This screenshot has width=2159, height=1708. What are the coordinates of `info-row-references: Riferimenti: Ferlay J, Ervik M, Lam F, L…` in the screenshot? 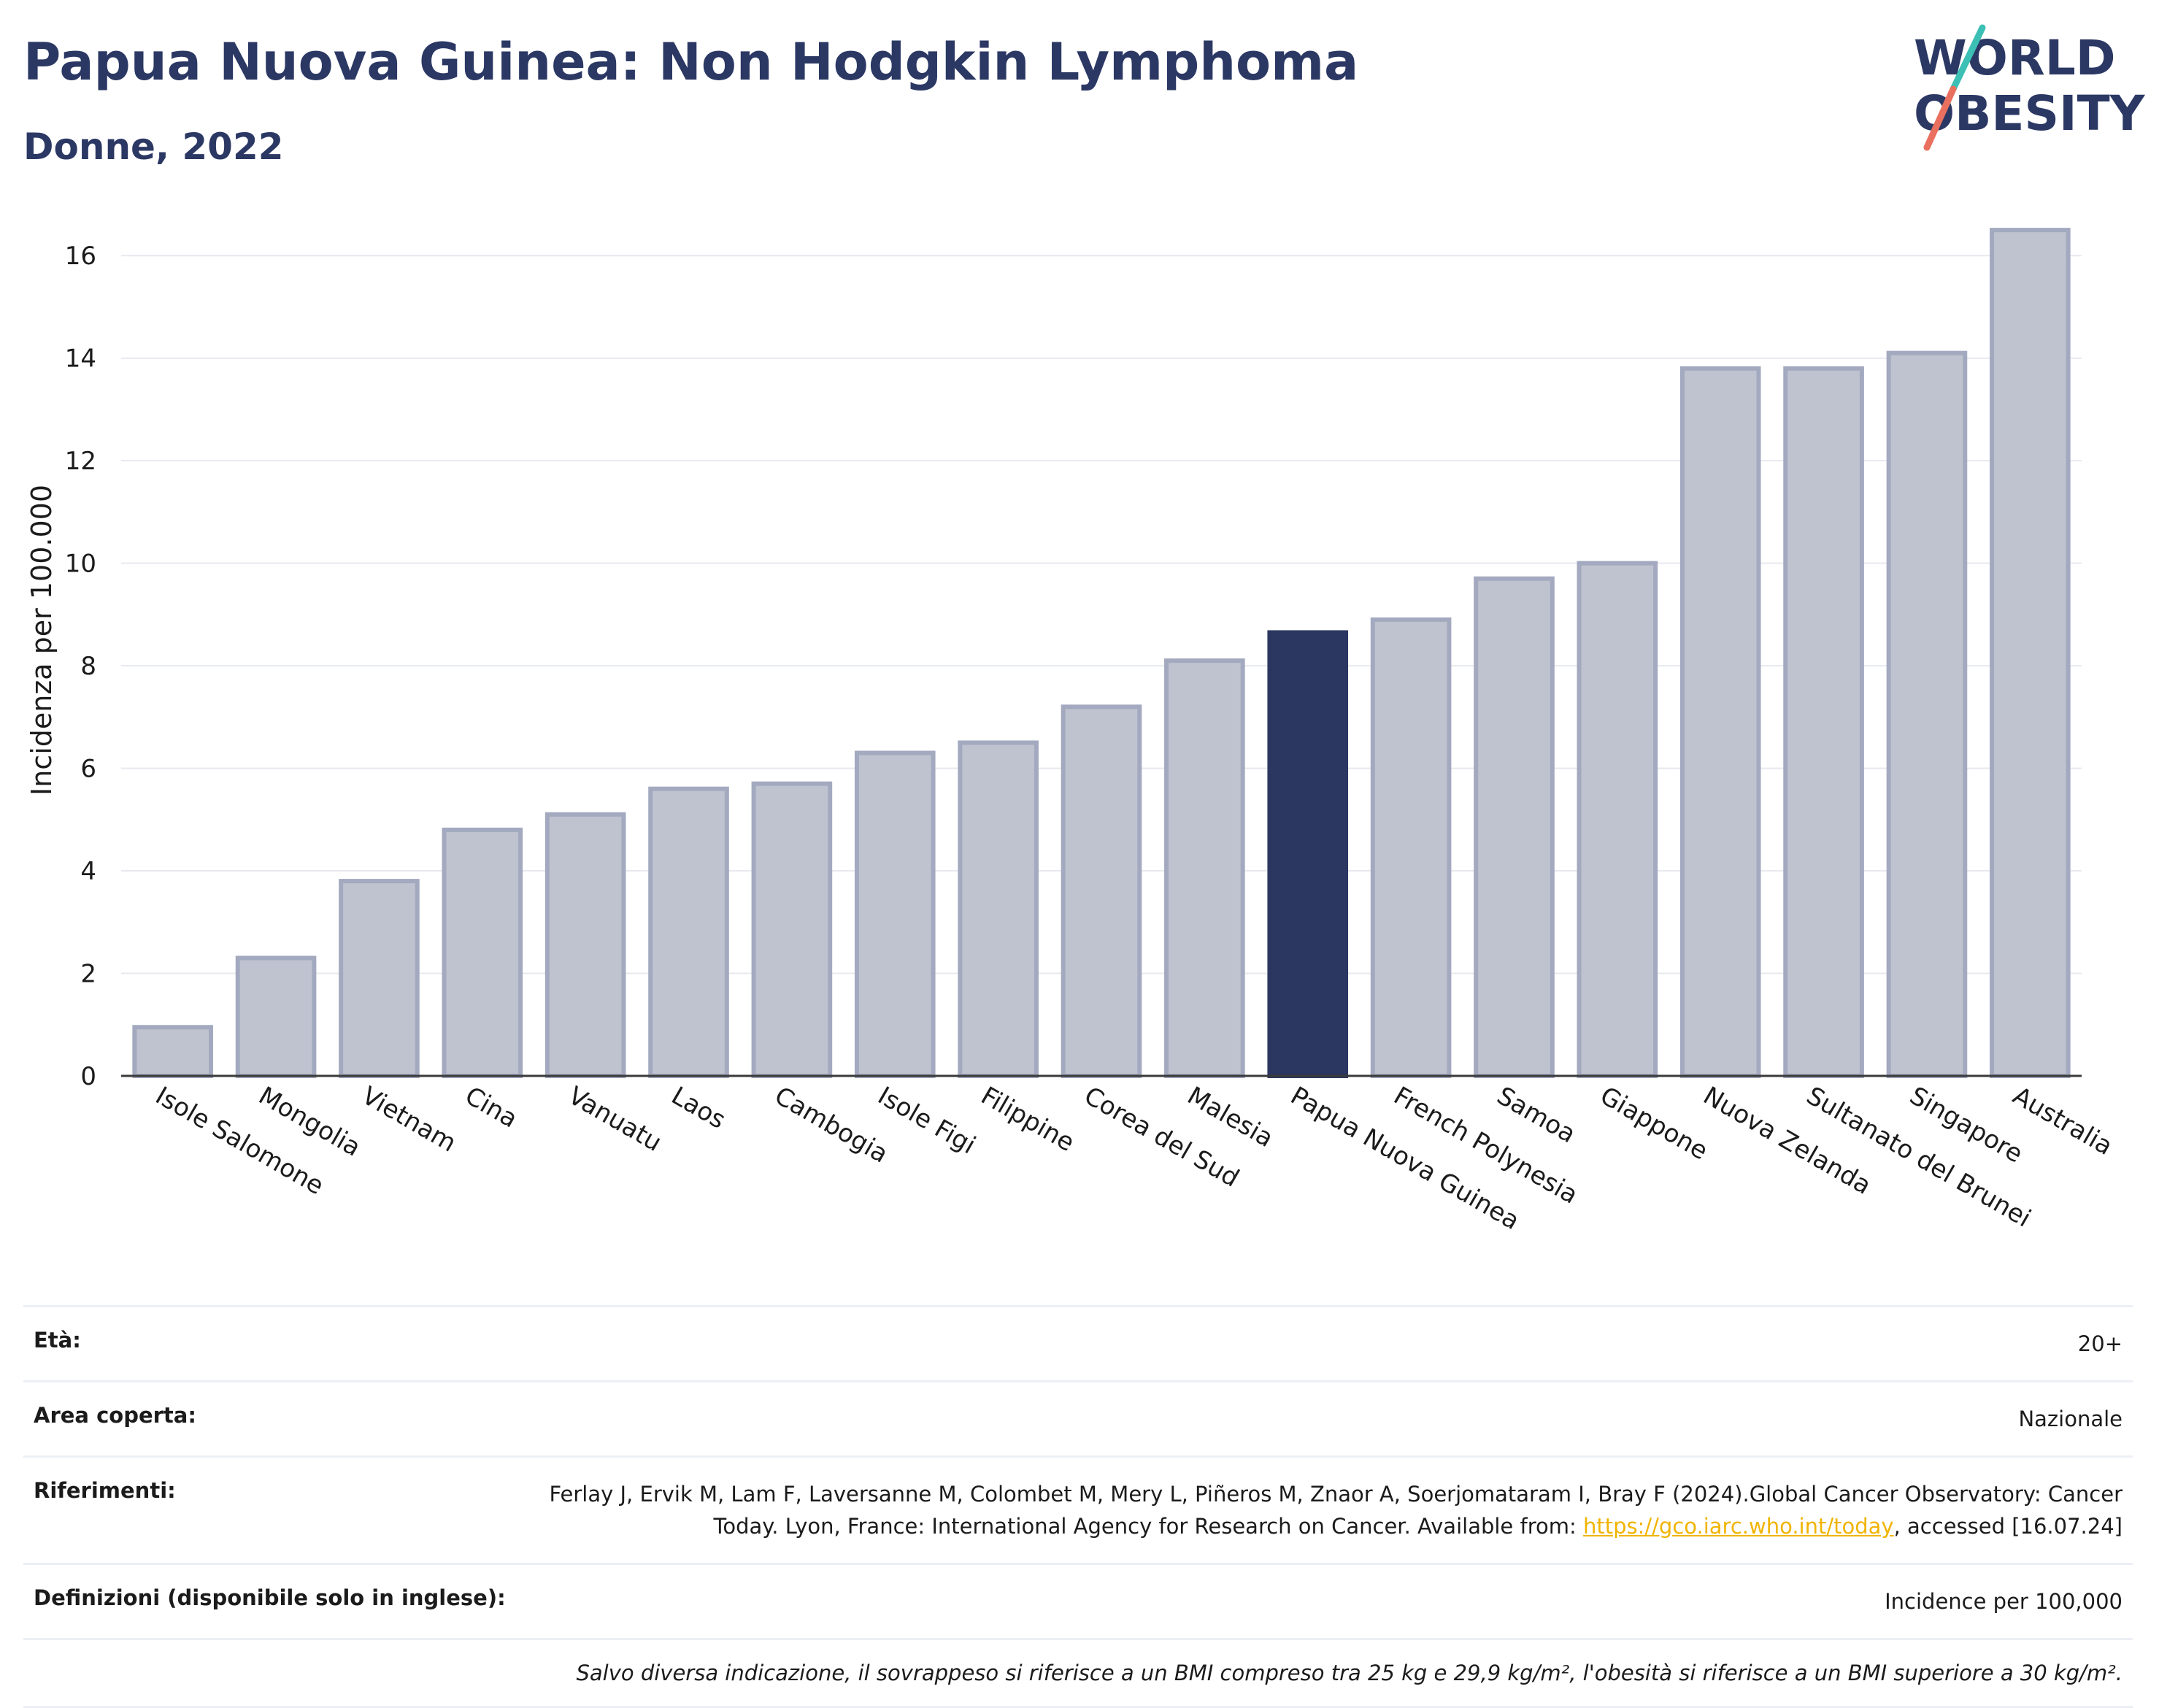 It's located at (1078, 1509).